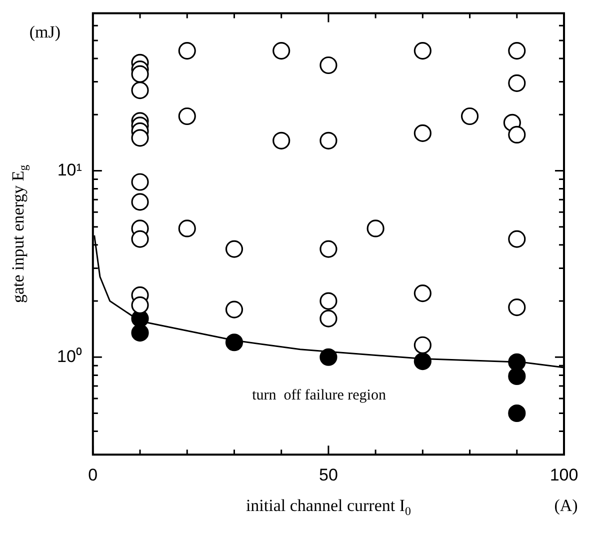  What do you see at coordinates (44, 32) in the screenshot?
I see `text: (mJ)` at bounding box center [44, 32].